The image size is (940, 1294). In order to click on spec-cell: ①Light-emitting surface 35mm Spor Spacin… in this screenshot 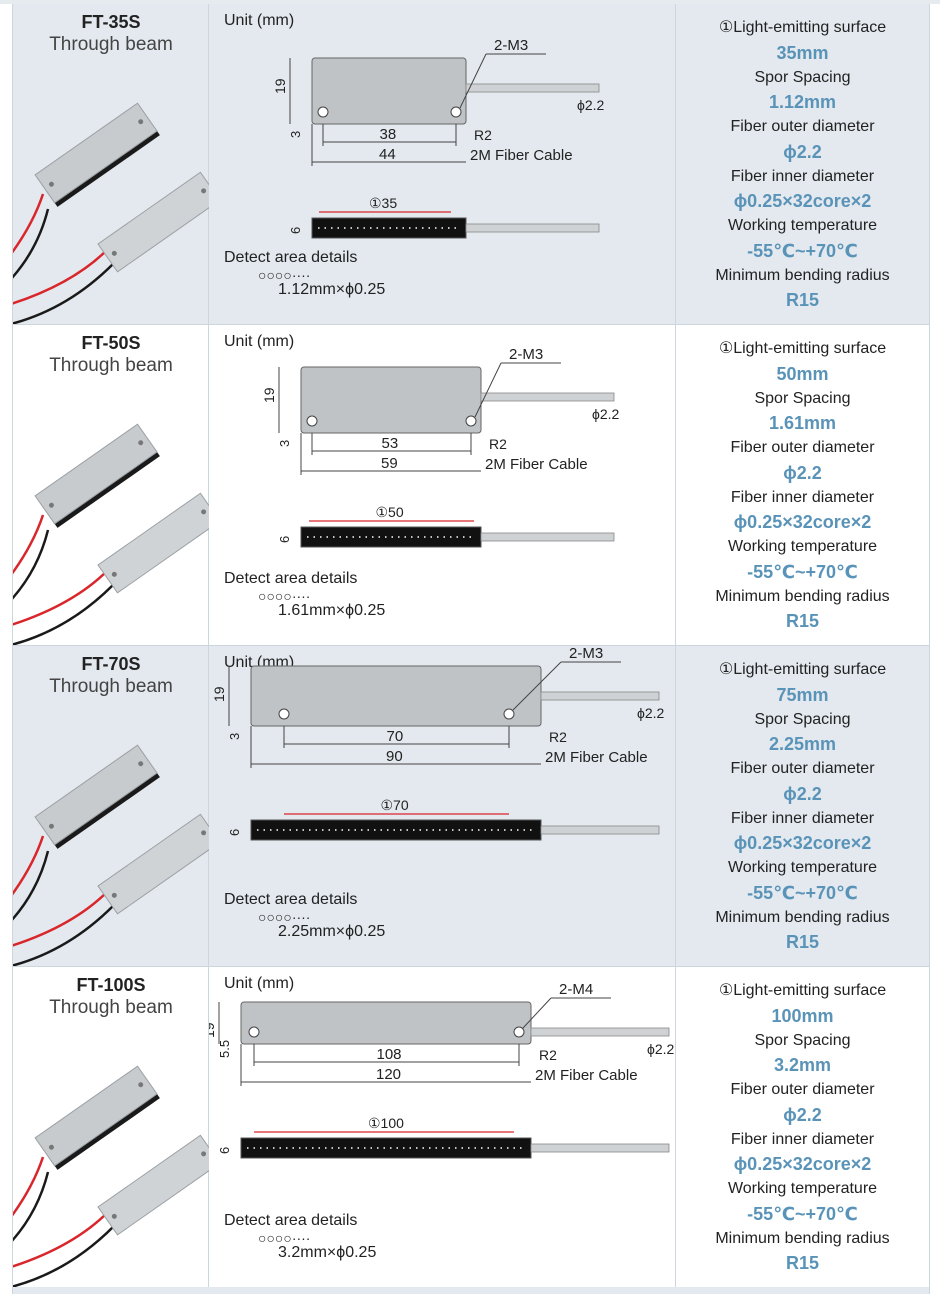, I will do `click(802, 164)`.